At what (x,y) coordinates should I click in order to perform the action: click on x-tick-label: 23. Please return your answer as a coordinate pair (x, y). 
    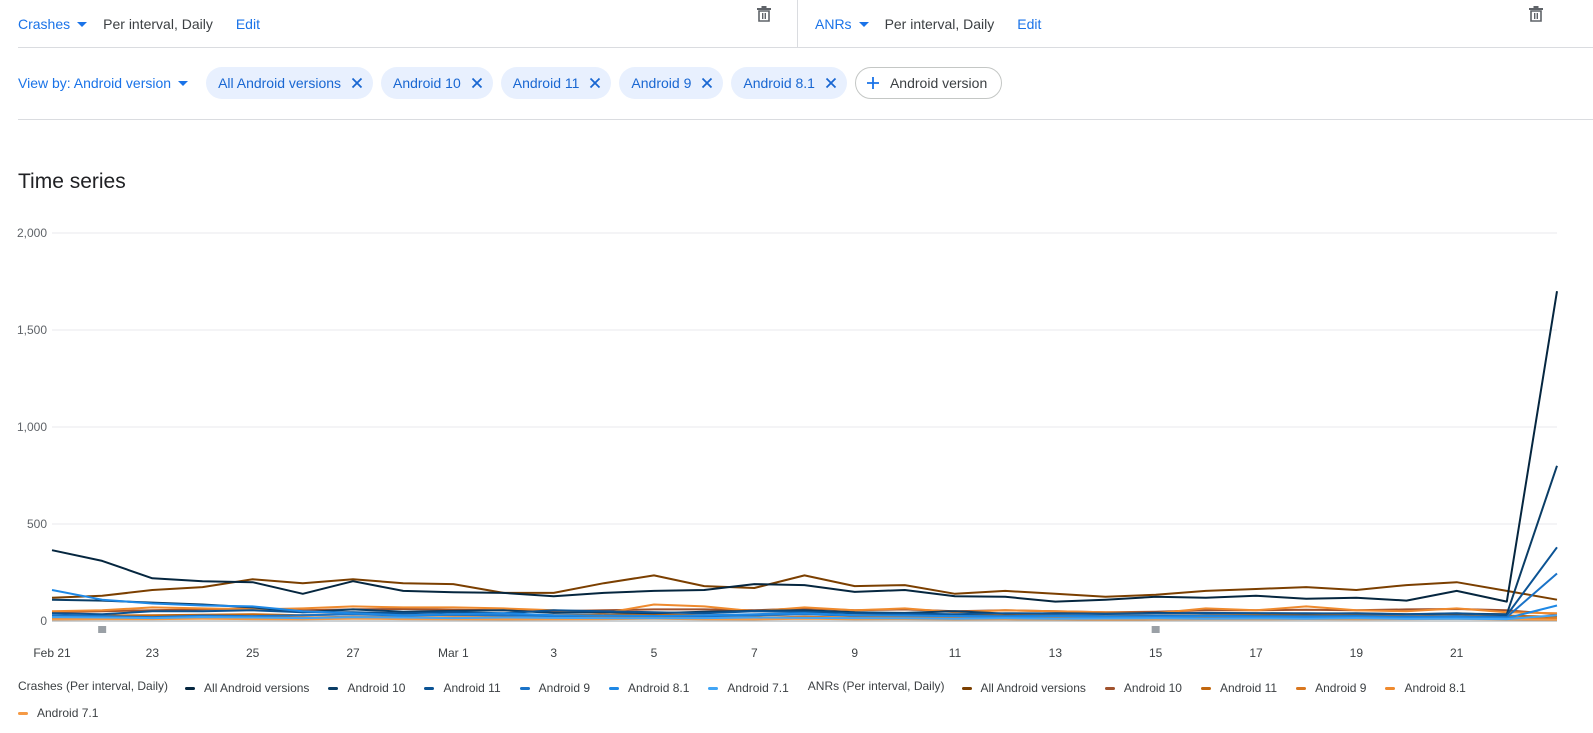
    Looking at the image, I should click on (153, 653).